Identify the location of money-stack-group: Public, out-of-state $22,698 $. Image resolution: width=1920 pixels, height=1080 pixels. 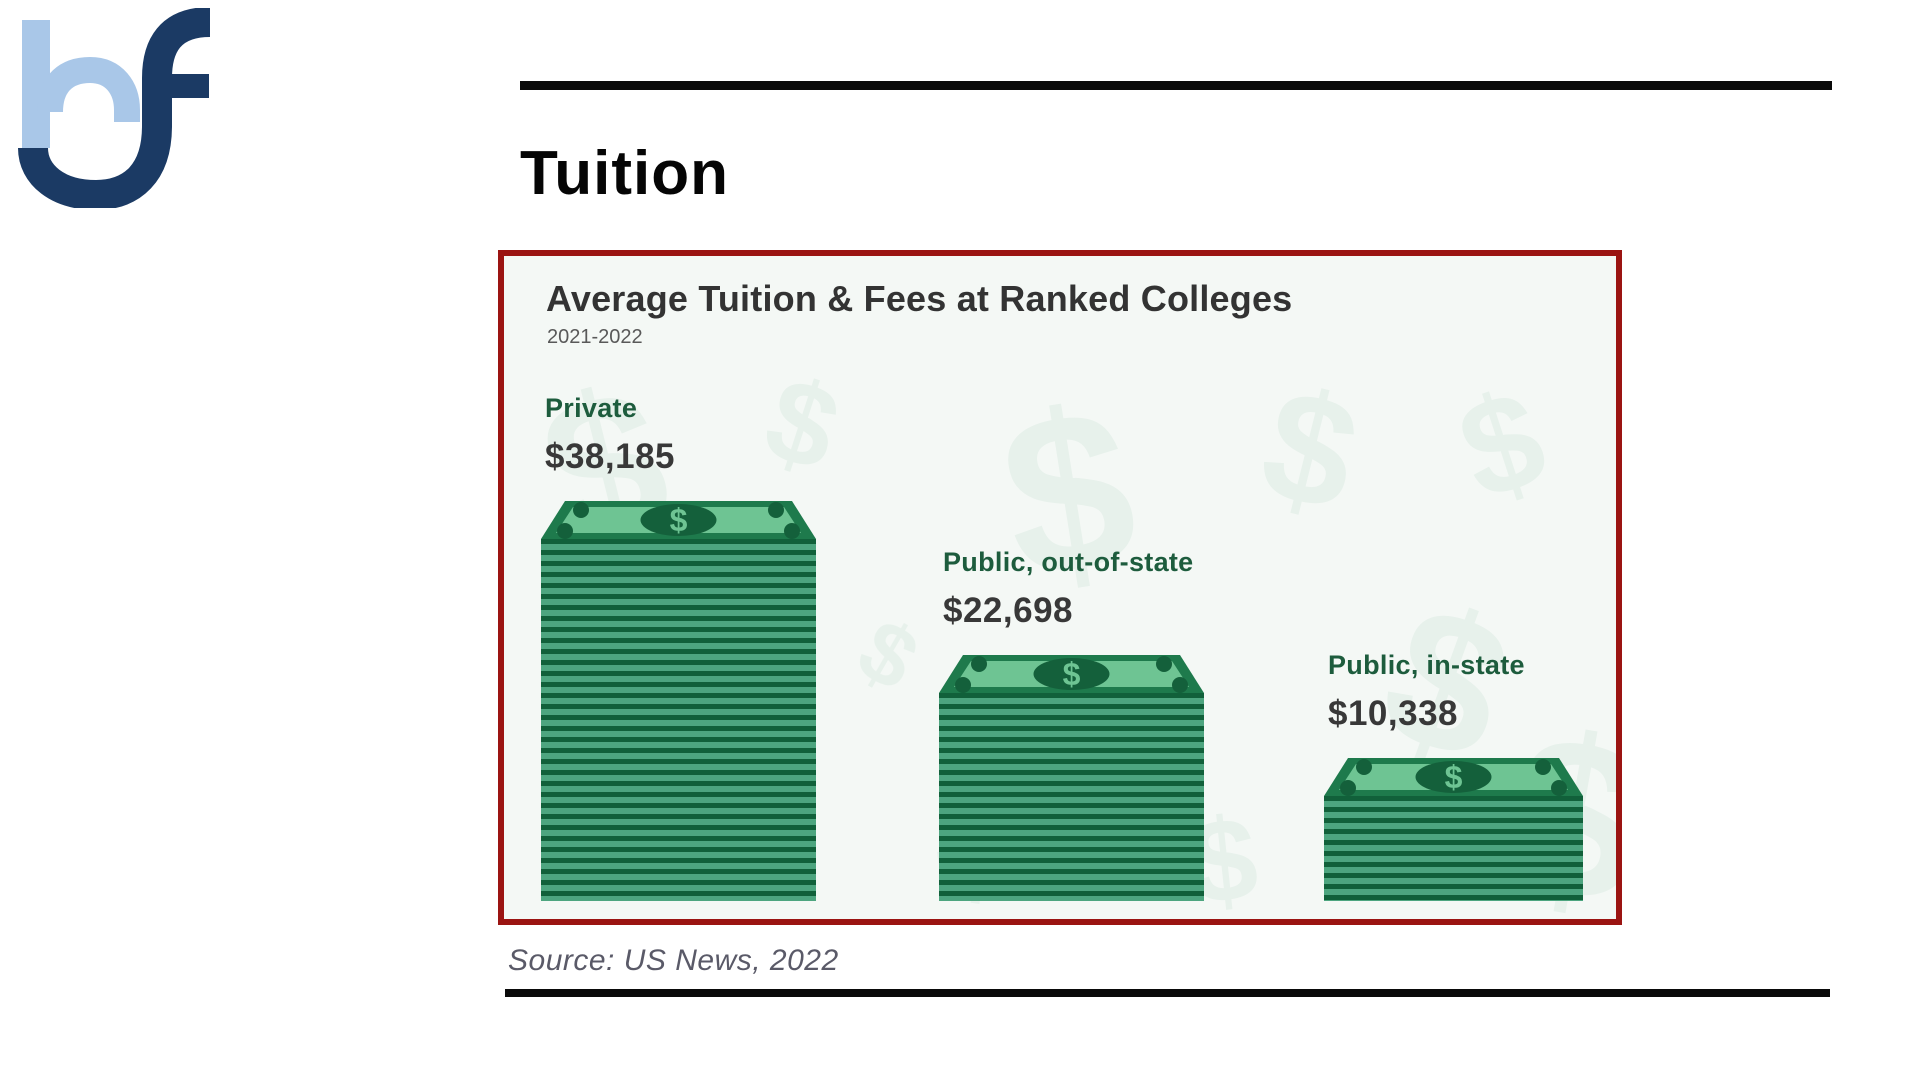
(1071, 724).